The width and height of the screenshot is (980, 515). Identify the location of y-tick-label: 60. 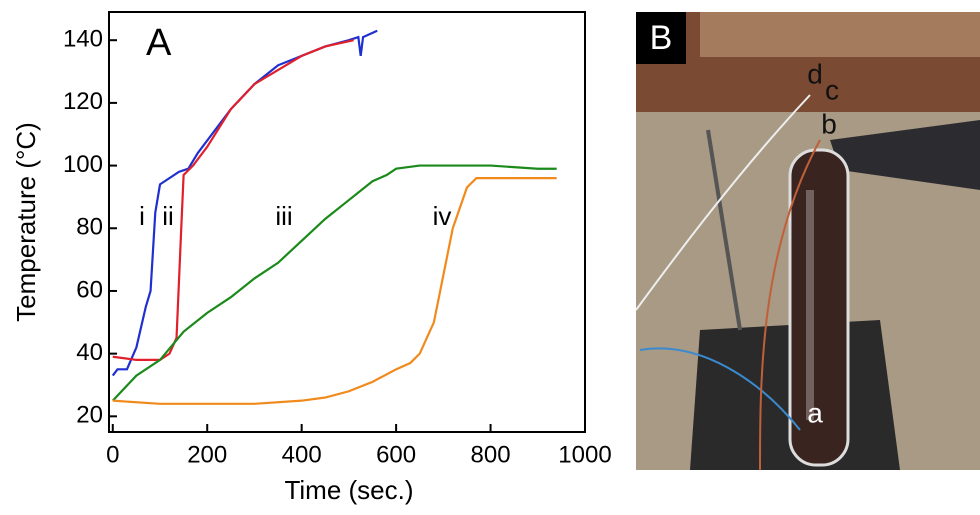
(89, 289).